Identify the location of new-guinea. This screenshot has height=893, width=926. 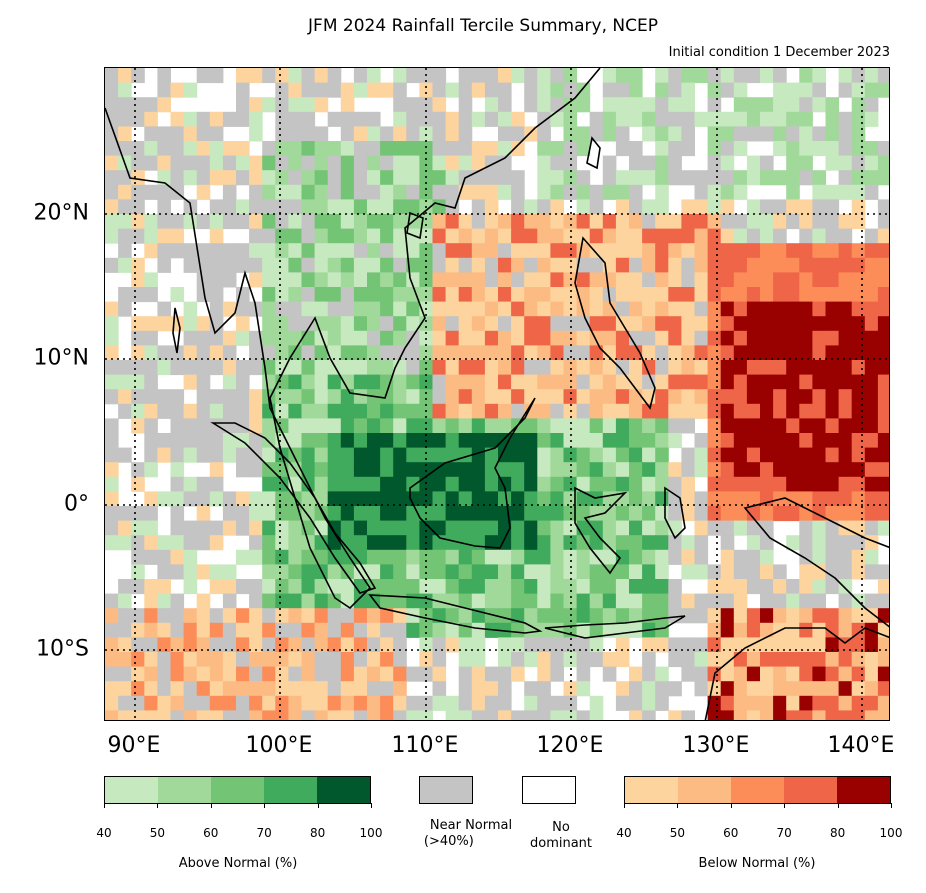
(816, 562).